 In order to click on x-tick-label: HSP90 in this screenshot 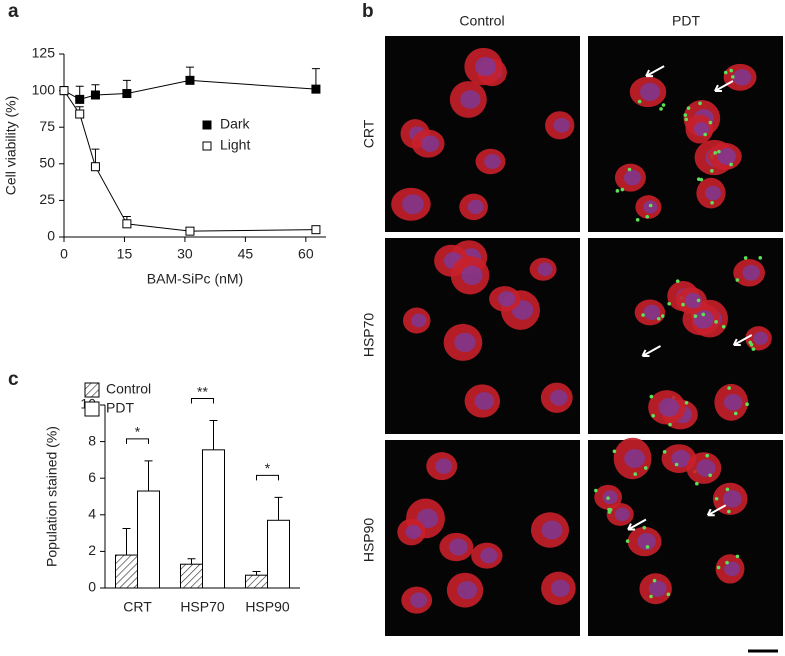, I will do `click(267, 607)`.